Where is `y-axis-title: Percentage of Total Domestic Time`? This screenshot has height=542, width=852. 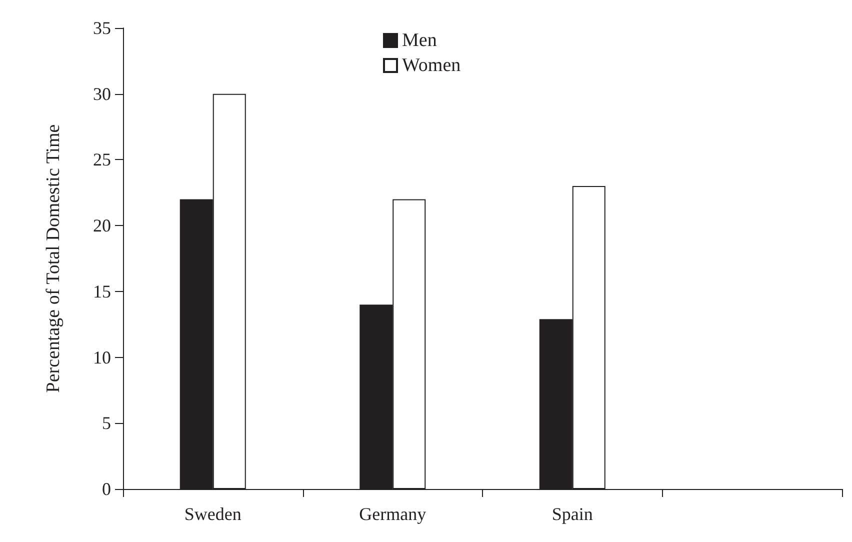 y-axis-title: Percentage of Total Domestic Time is located at coordinates (53, 258).